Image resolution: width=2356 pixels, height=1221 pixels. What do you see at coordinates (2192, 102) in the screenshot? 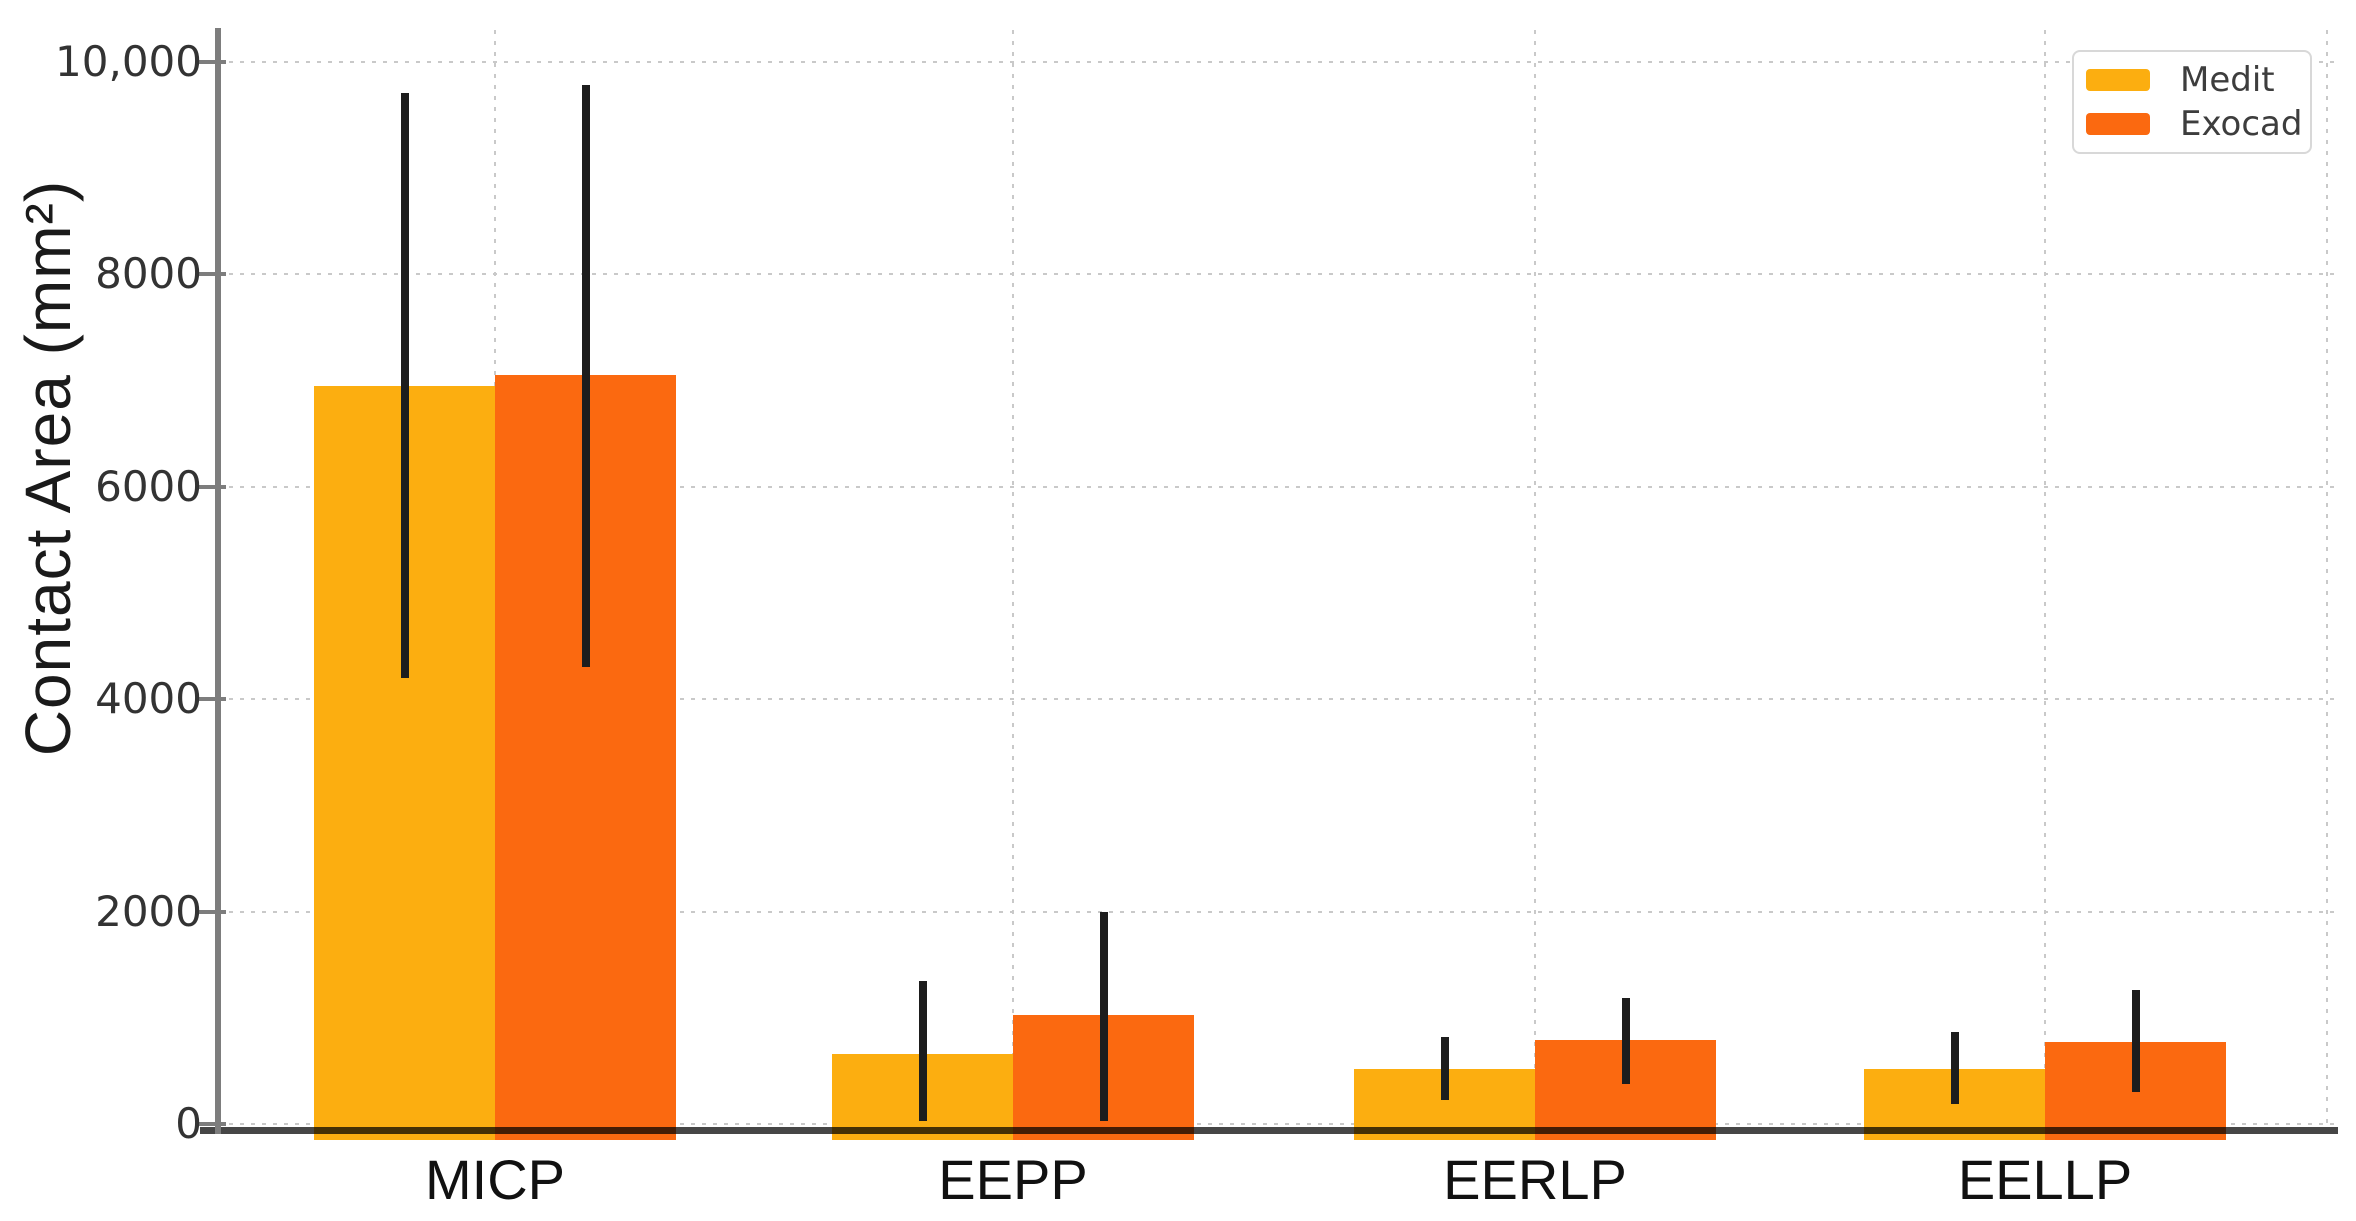
I see `legend: Medit Exocad` at bounding box center [2192, 102].